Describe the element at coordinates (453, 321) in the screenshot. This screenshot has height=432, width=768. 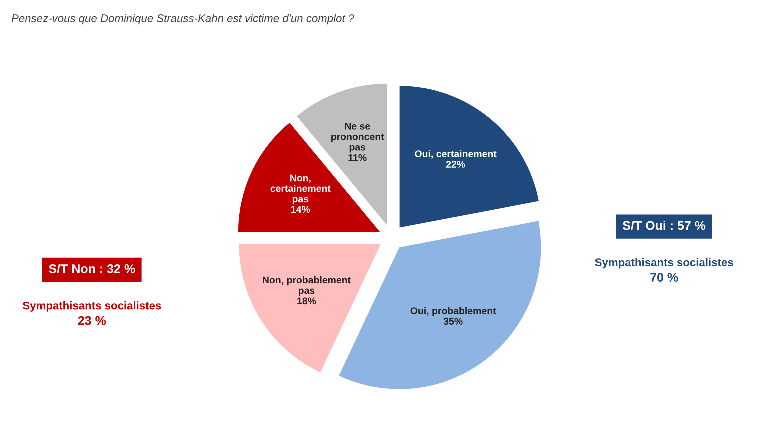
I see `data-label: 35%` at that location.